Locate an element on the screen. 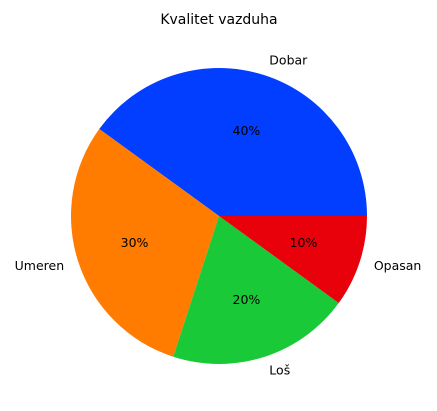 The image size is (437, 411). slice-label-los: Loš is located at coordinates (279, 369).